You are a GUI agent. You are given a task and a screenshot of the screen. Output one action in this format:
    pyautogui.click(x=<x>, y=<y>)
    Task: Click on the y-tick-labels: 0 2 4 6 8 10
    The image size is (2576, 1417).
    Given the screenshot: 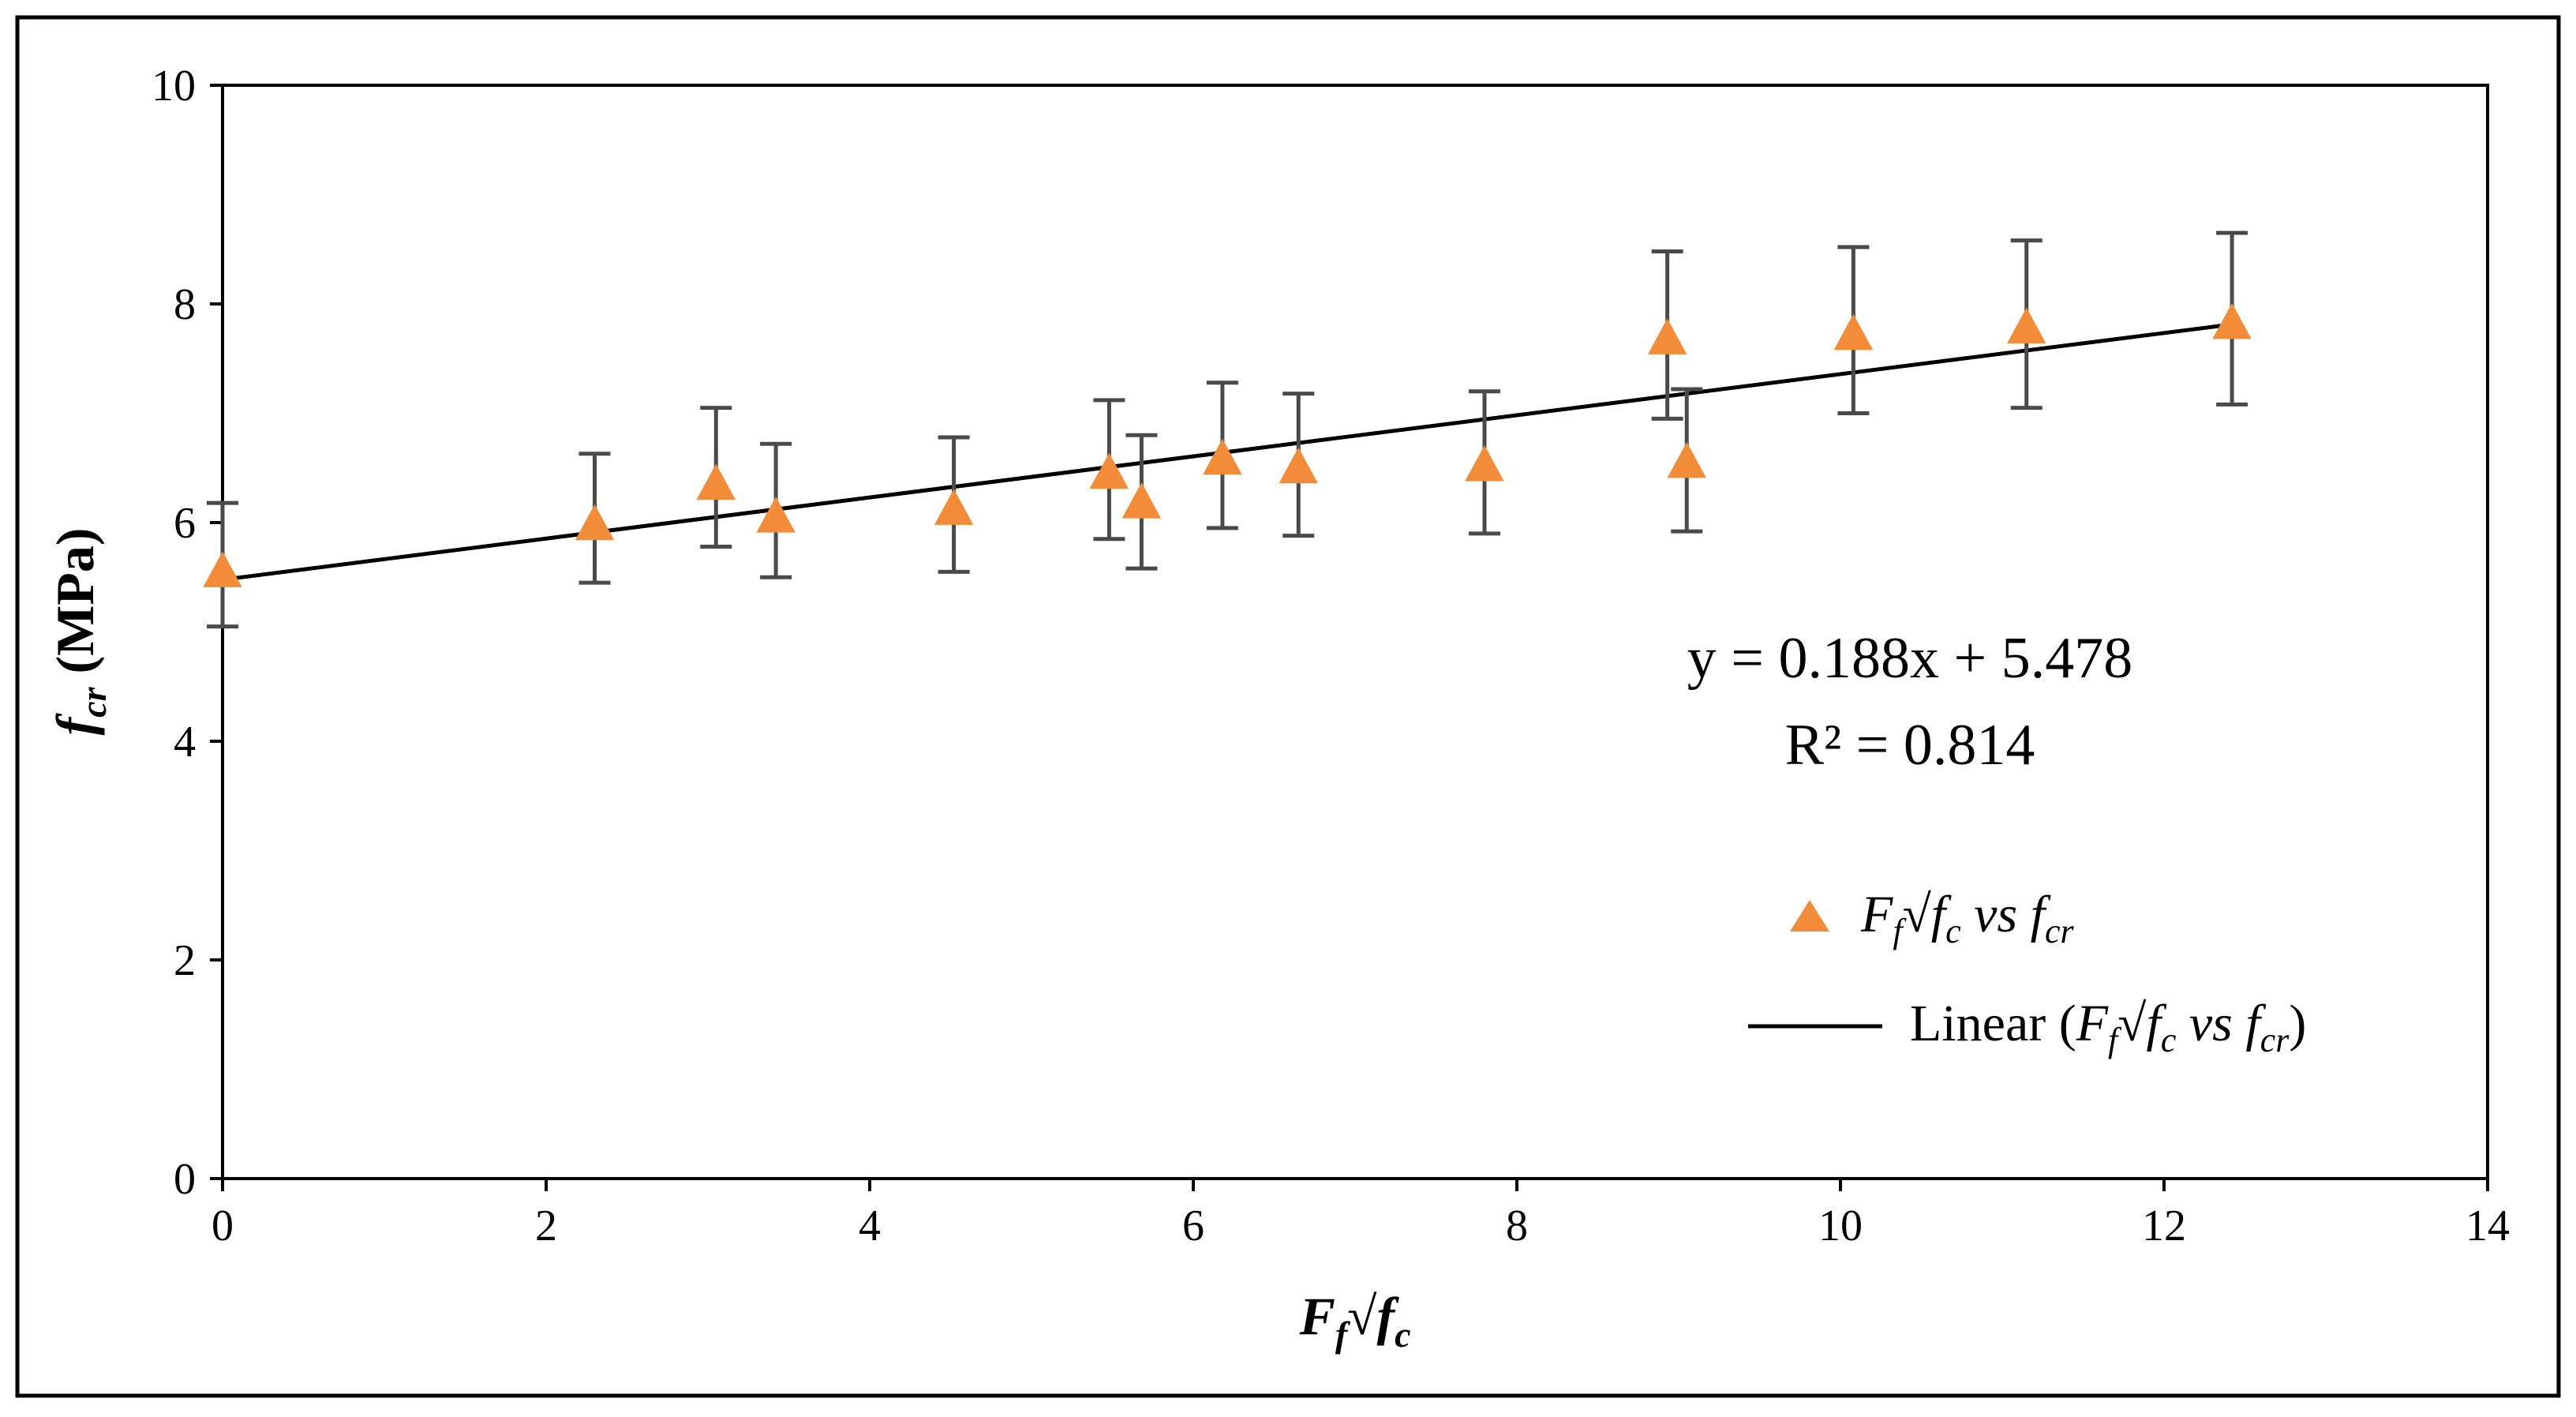 What is the action you would take?
    pyautogui.click(x=174, y=633)
    